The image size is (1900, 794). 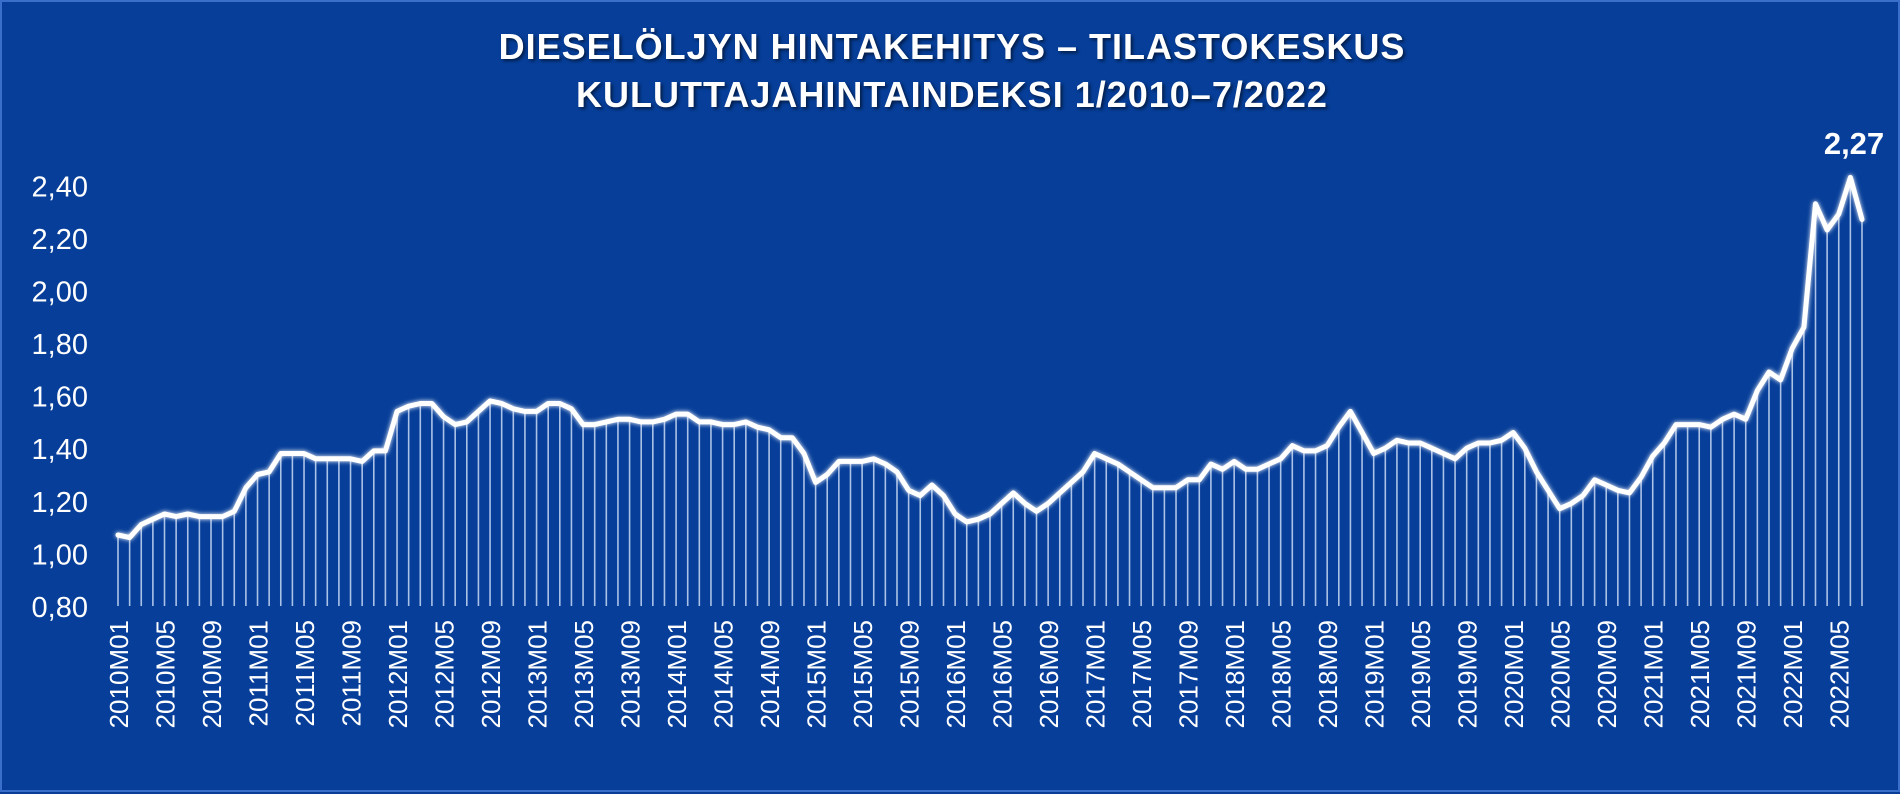 I want to click on x-tick-label: 2018M05, so click(x=1282, y=674).